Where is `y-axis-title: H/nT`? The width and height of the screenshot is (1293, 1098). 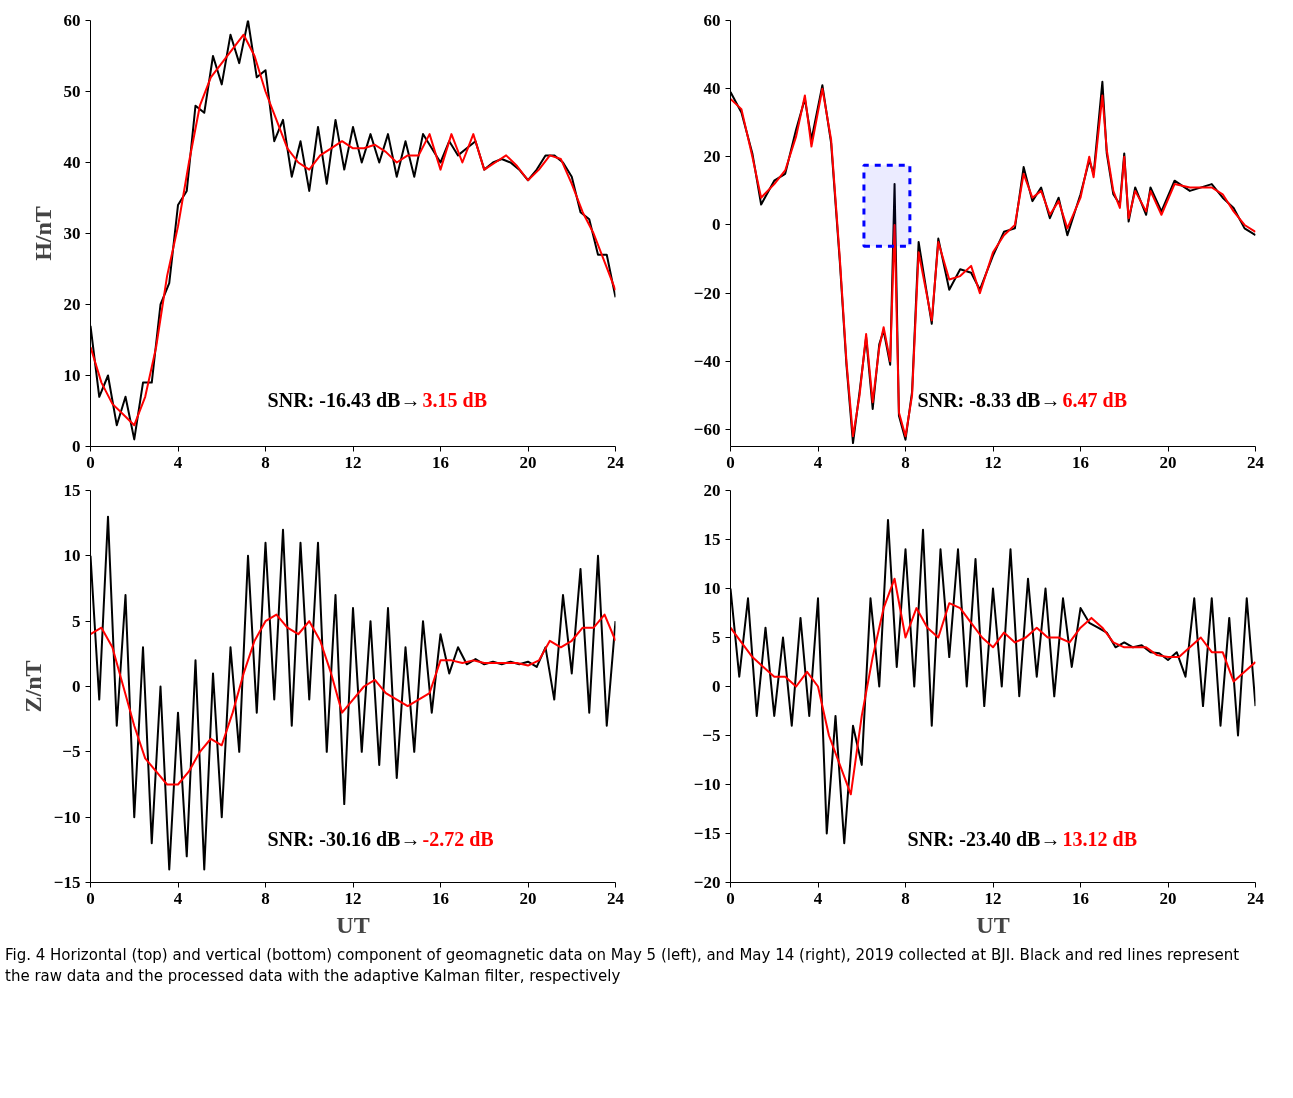
y-axis-title: H/nT is located at coordinates (42, 233).